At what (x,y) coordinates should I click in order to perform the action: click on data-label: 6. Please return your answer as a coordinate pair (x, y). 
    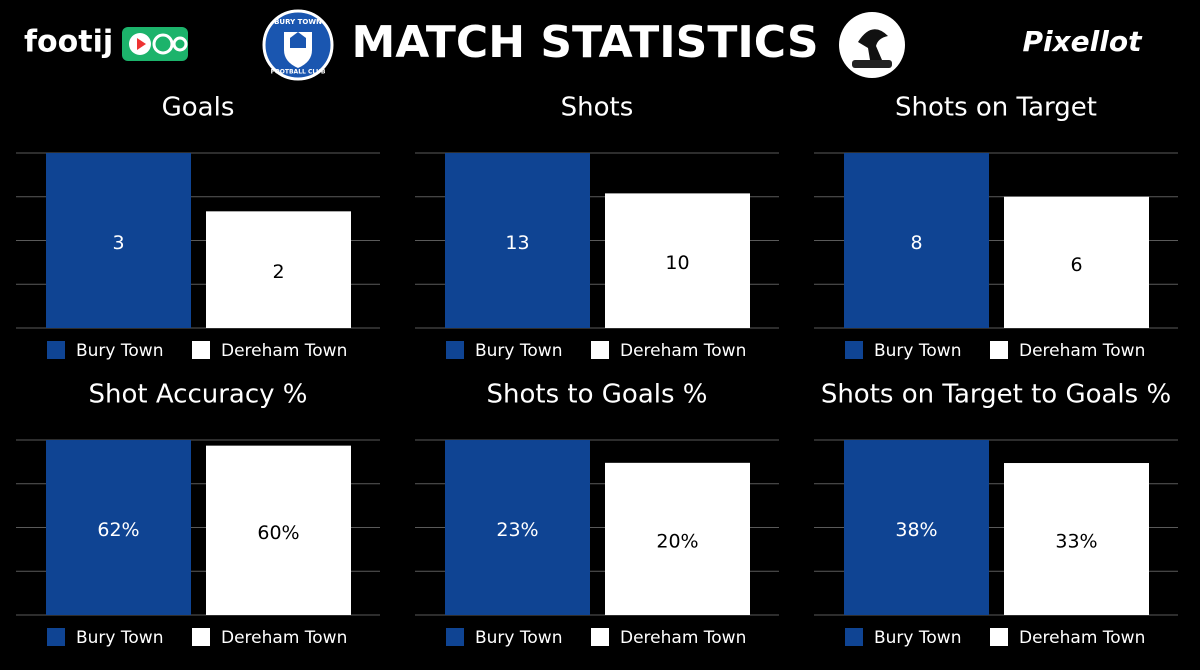
    Looking at the image, I should click on (1076, 265).